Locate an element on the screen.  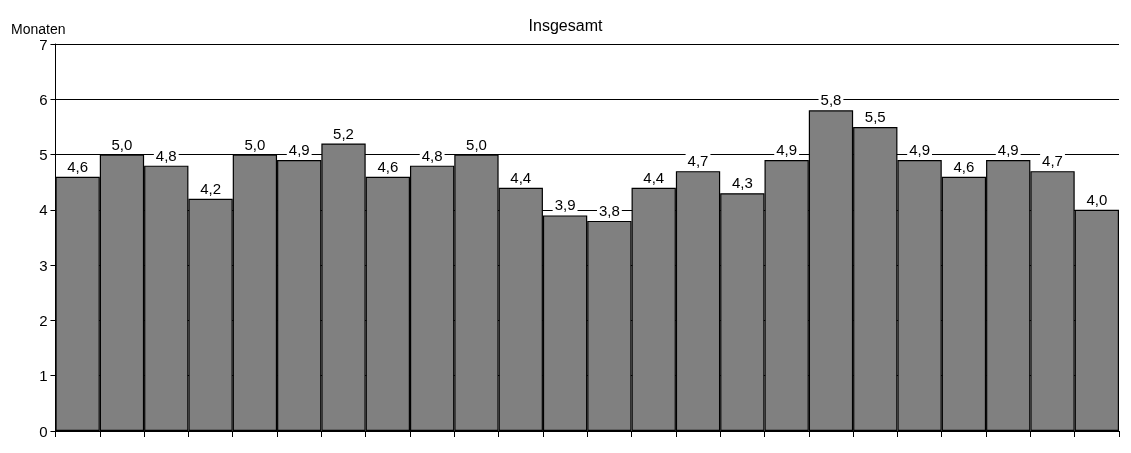
data-label: 5,8 is located at coordinates (831, 100).